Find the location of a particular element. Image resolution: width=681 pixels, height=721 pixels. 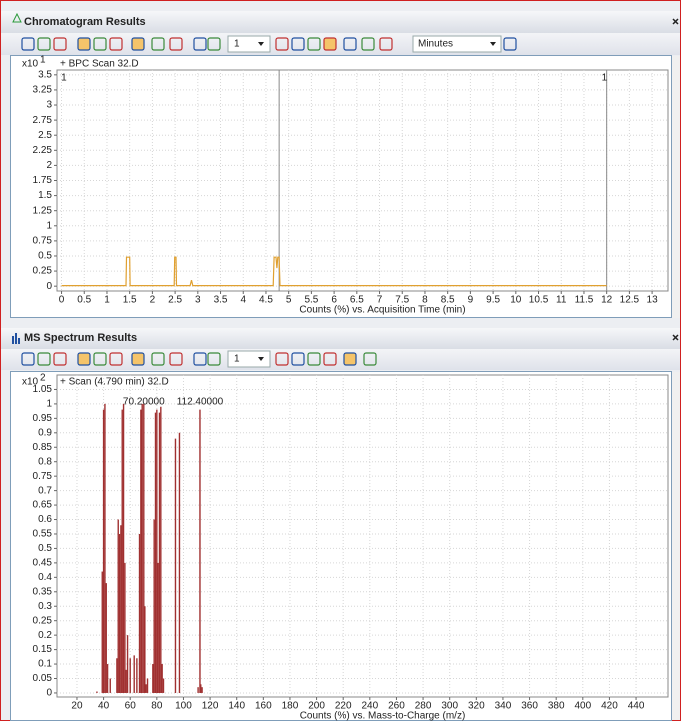

y-scale: x10 is located at coordinates (30, 382).